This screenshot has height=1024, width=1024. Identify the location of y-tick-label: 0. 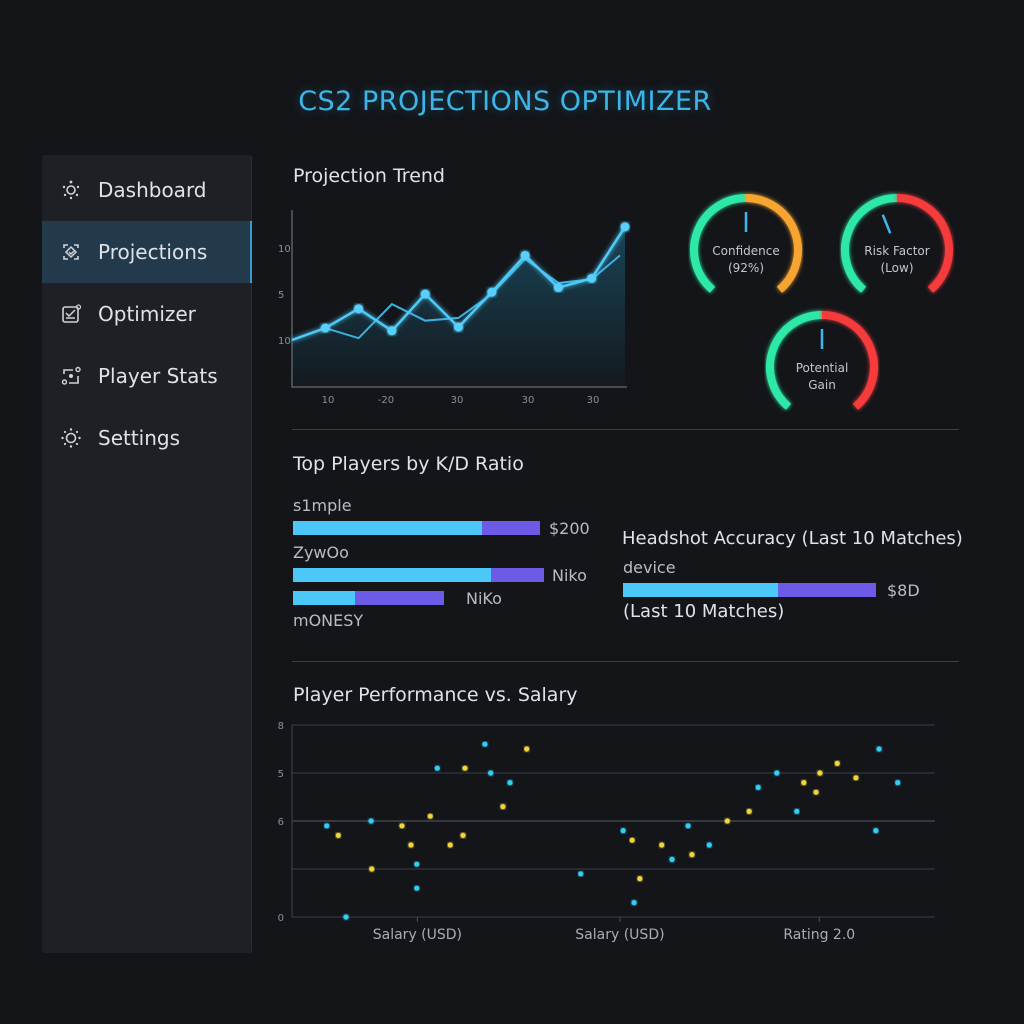
(281, 918).